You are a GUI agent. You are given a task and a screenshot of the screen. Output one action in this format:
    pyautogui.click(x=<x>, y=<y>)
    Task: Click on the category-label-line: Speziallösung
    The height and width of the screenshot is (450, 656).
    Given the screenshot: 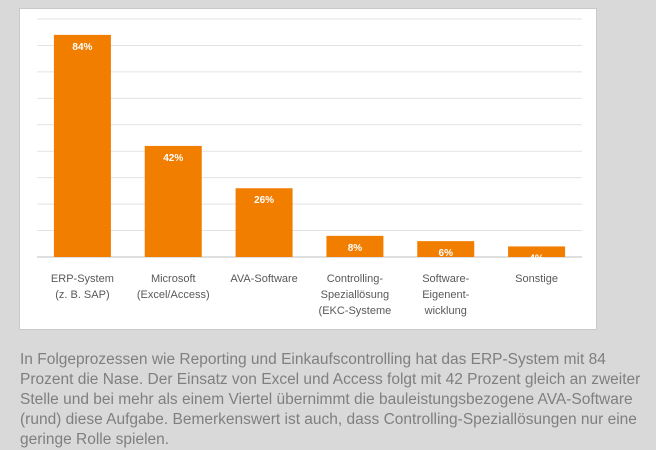 What is the action you would take?
    pyautogui.click(x=355, y=295)
    